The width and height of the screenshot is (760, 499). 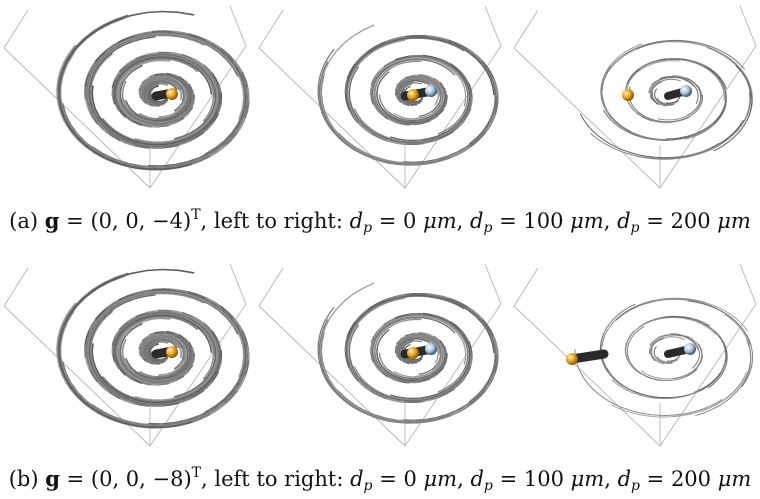 I want to click on streamline-plot-b1, so click(x=126, y=355).